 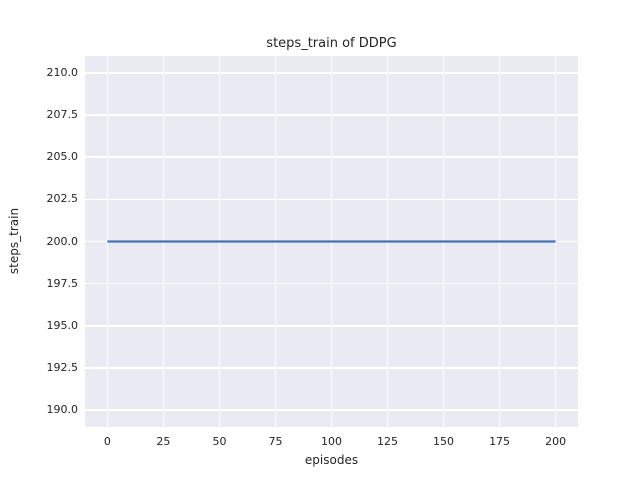 I want to click on x-tick-label: 200, so click(x=556, y=441).